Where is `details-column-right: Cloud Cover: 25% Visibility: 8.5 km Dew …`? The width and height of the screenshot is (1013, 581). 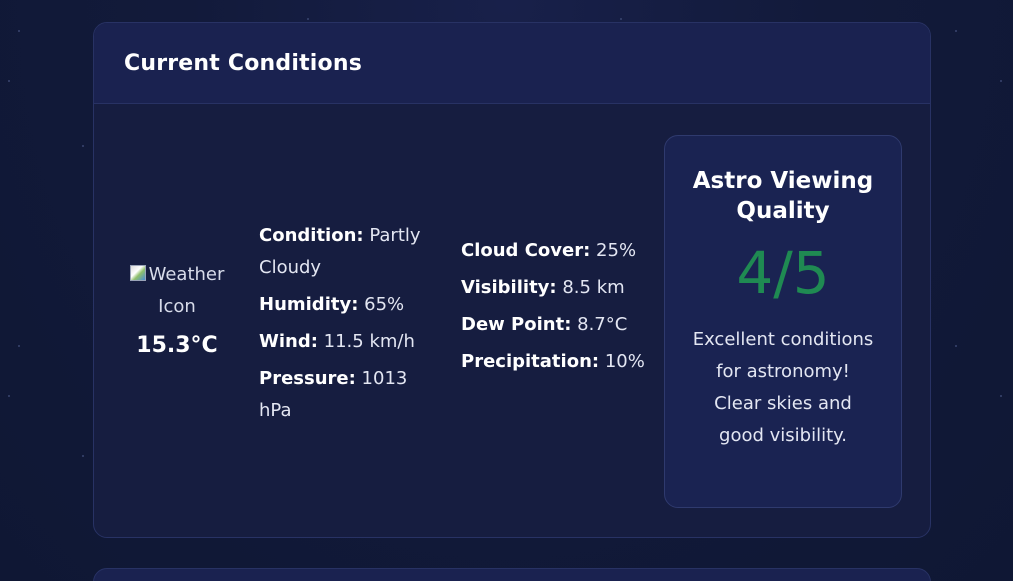 details-column-right: Cloud Cover: 25% Visibility: 8.5 km Dew … is located at coordinates (553, 309).